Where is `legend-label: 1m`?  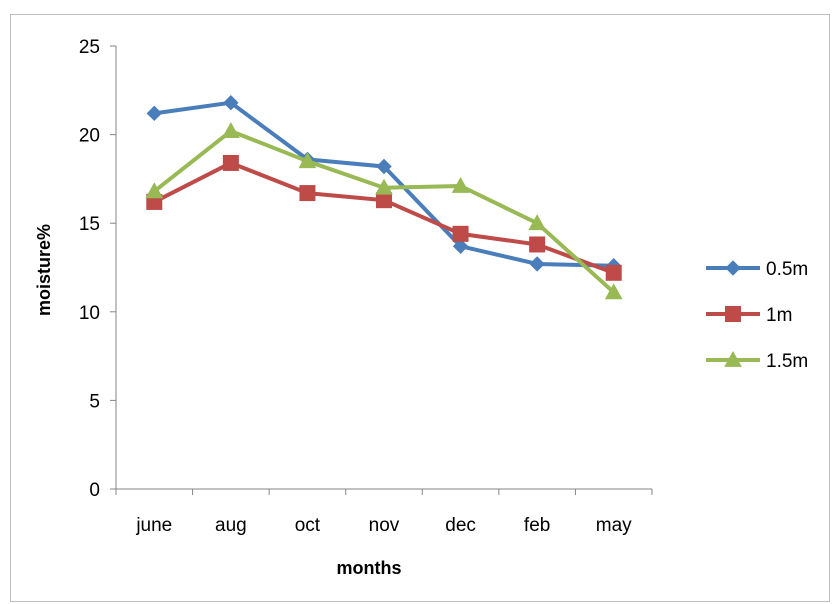
legend-label: 1m is located at coordinates (779, 315).